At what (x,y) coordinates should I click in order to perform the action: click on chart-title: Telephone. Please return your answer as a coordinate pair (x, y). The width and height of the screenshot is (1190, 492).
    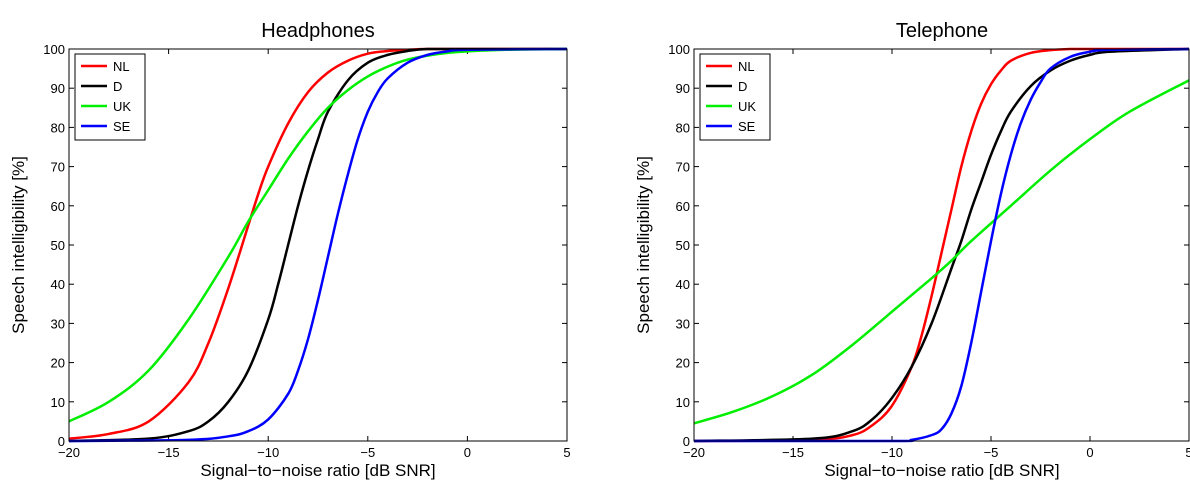
    Looking at the image, I should click on (942, 31).